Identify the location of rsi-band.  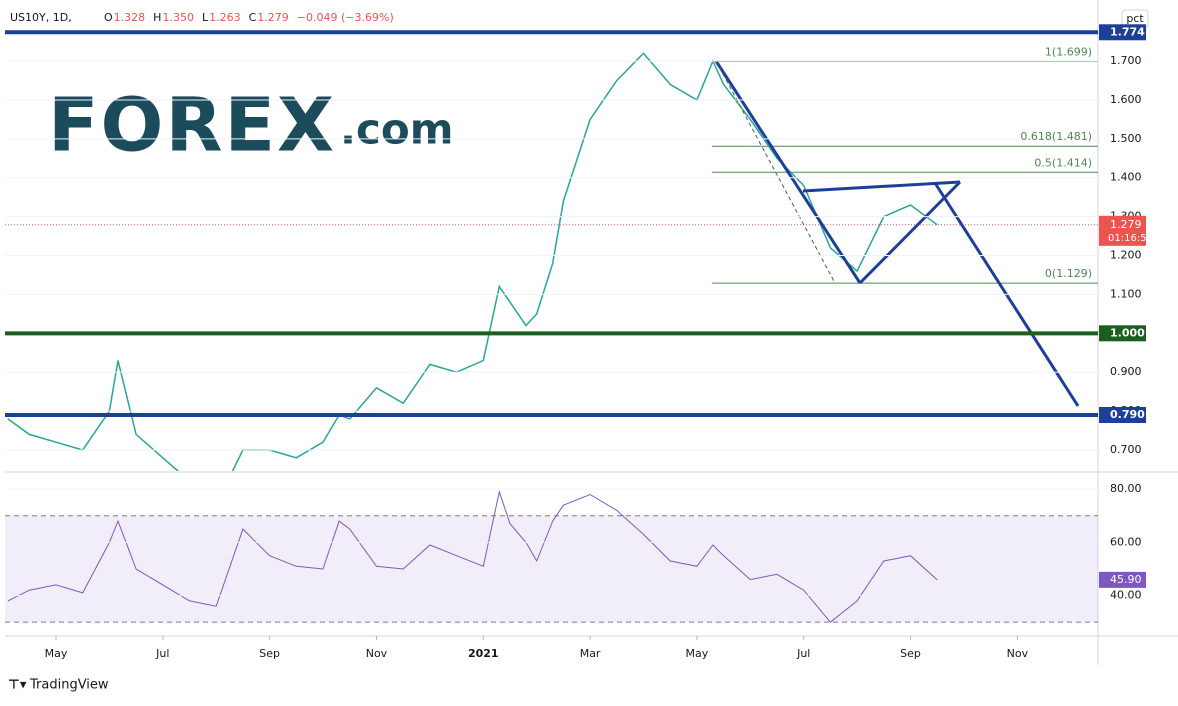
(551, 569).